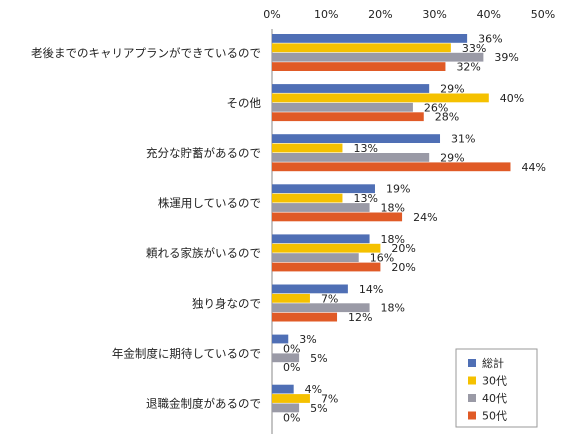 This screenshot has height=448, width=570. Describe the element at coordinates (474, 48) in the screenshot. I see `data-label: 33%` at that location.